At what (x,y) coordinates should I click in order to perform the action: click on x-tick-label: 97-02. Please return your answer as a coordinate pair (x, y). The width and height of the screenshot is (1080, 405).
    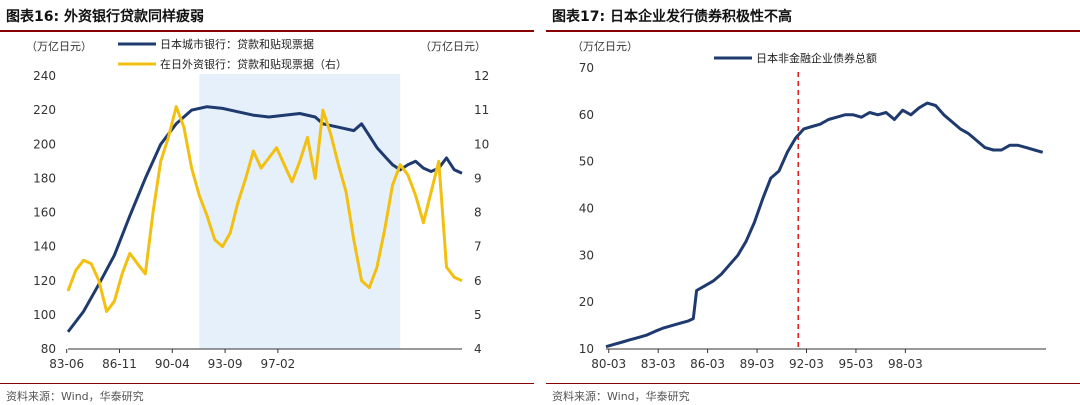
    Looking at the image, I should click on (277, 364).